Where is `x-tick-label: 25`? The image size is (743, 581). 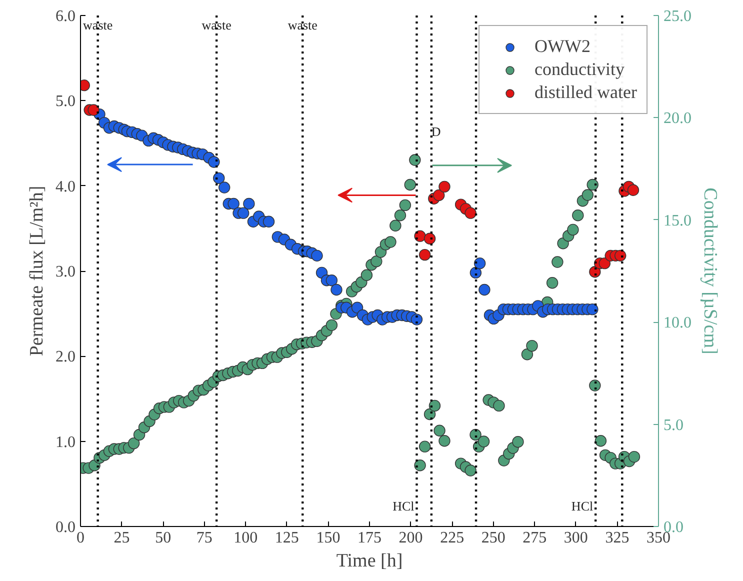 x-tick-label: 25 is located at coordinates (122, 538).